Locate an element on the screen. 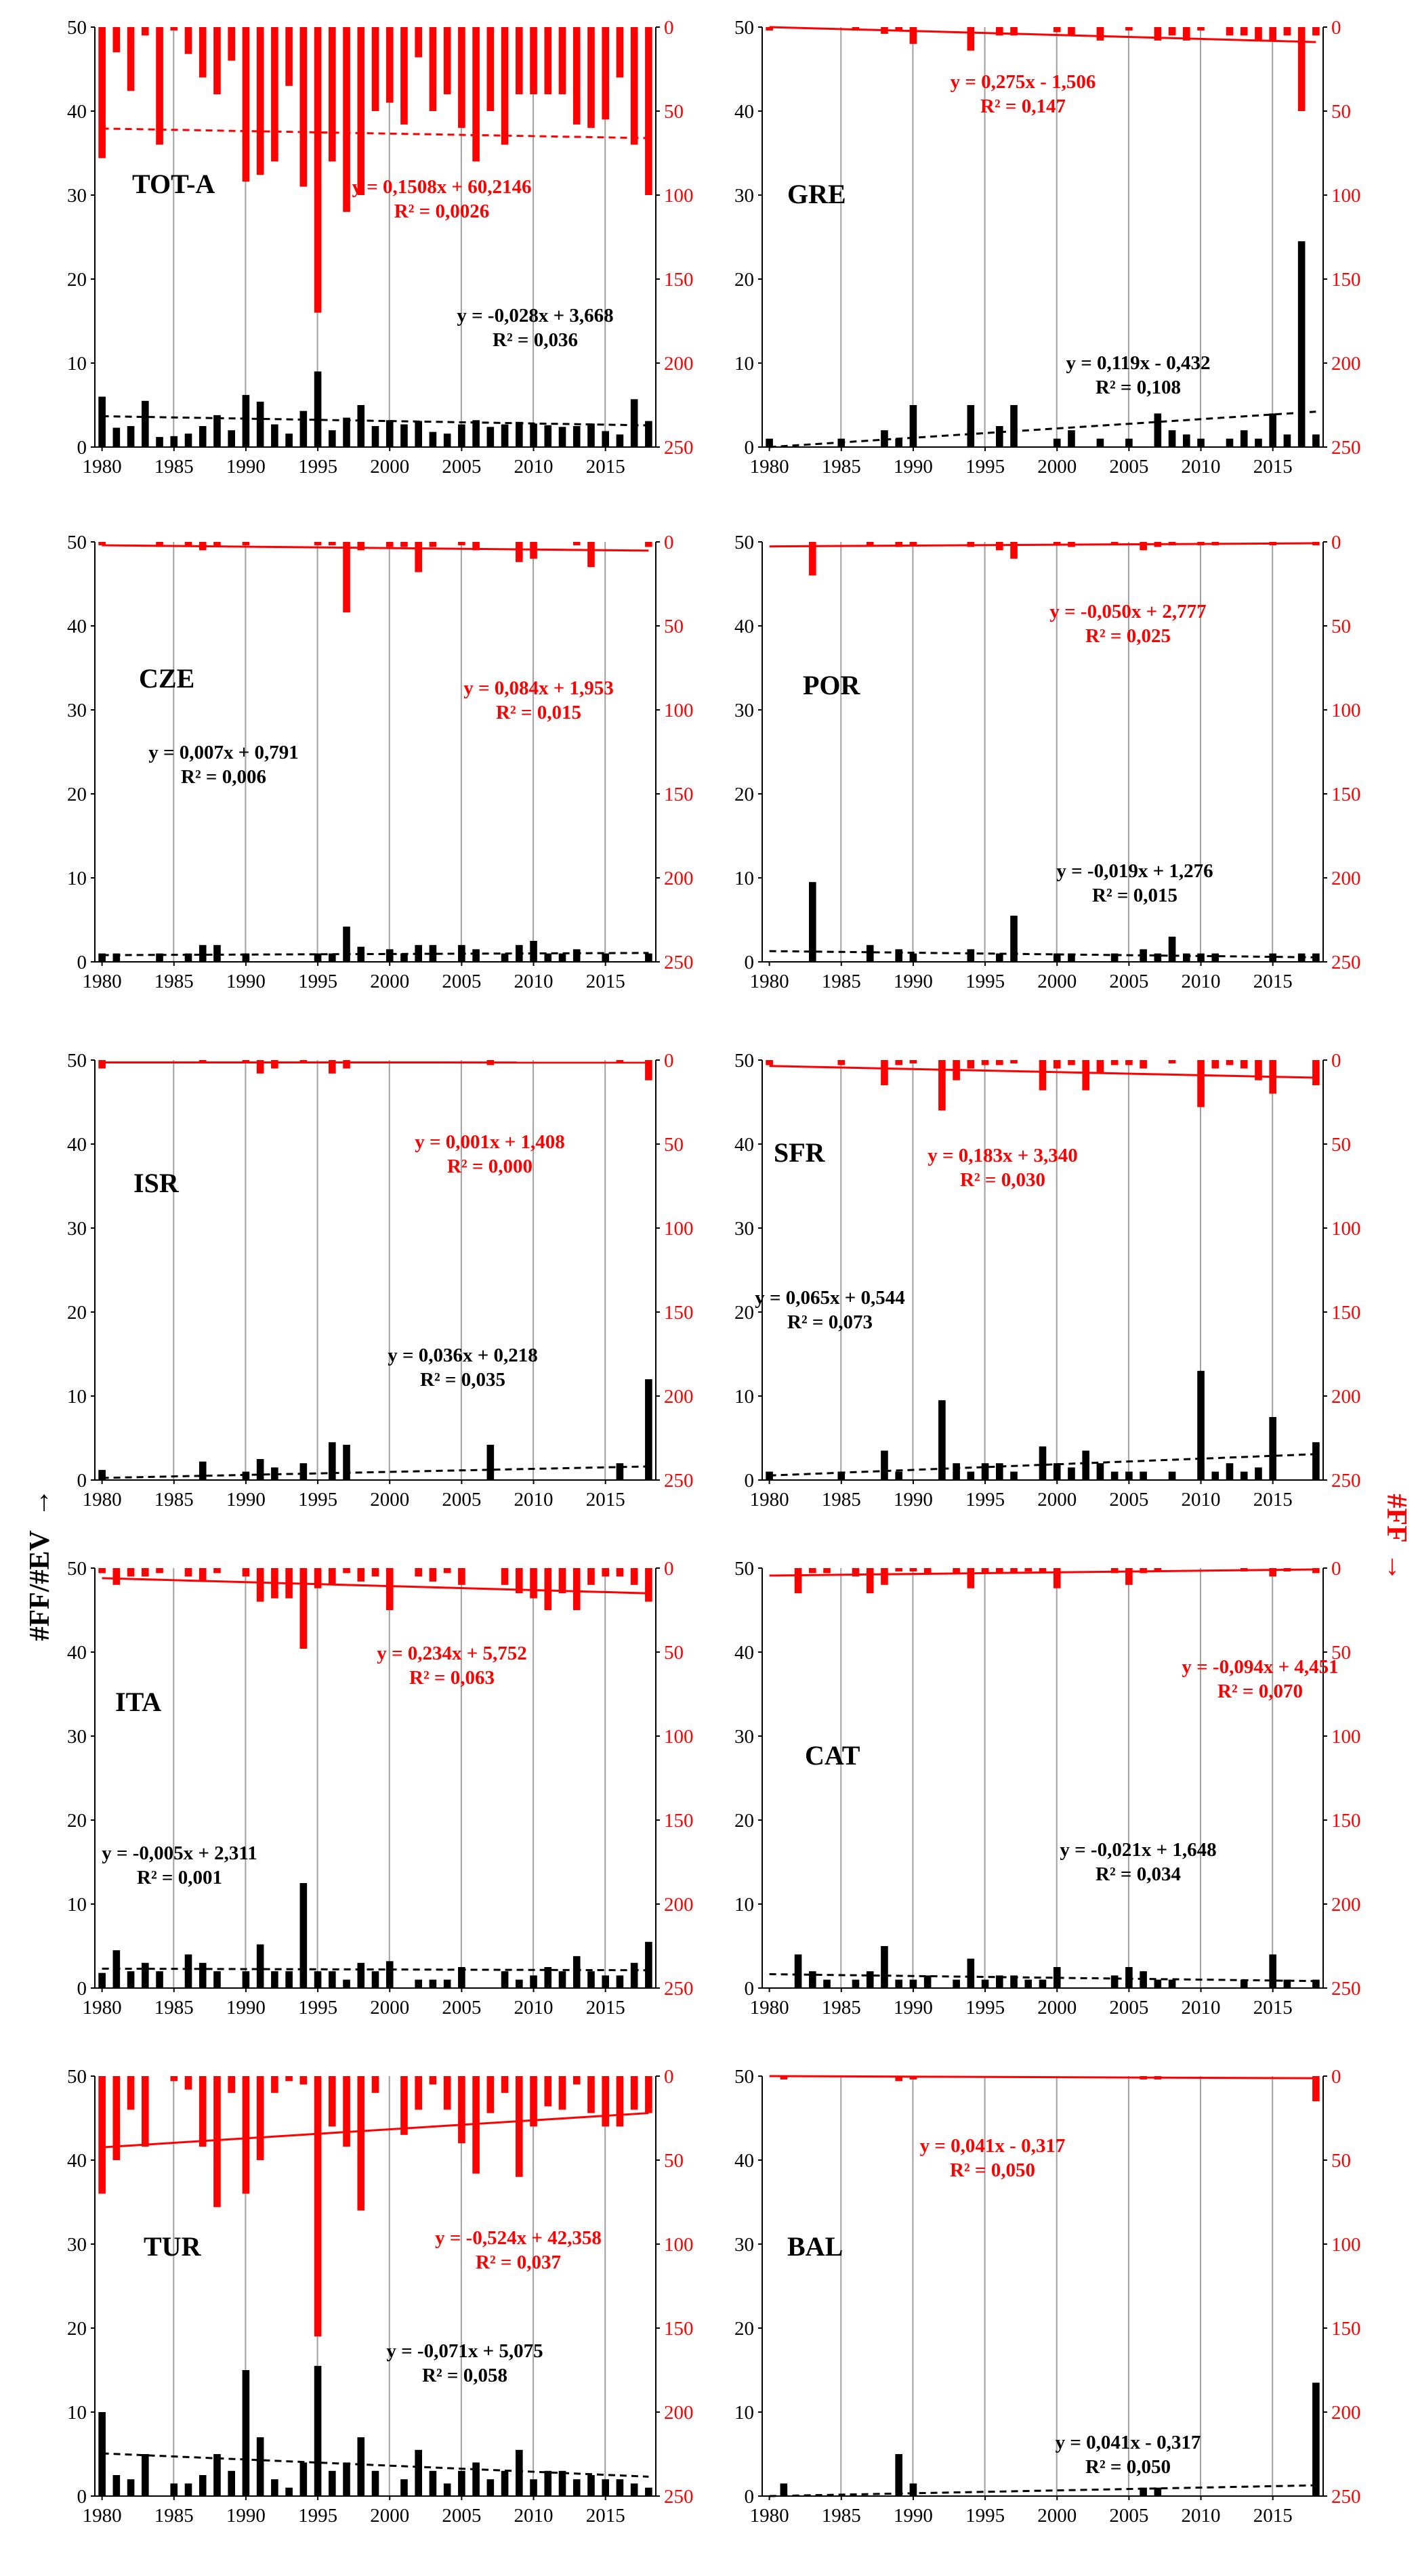 The image size is (1418, 2576). trend-r2-right: R² = 0,015 is located at coordinates (538, 713).